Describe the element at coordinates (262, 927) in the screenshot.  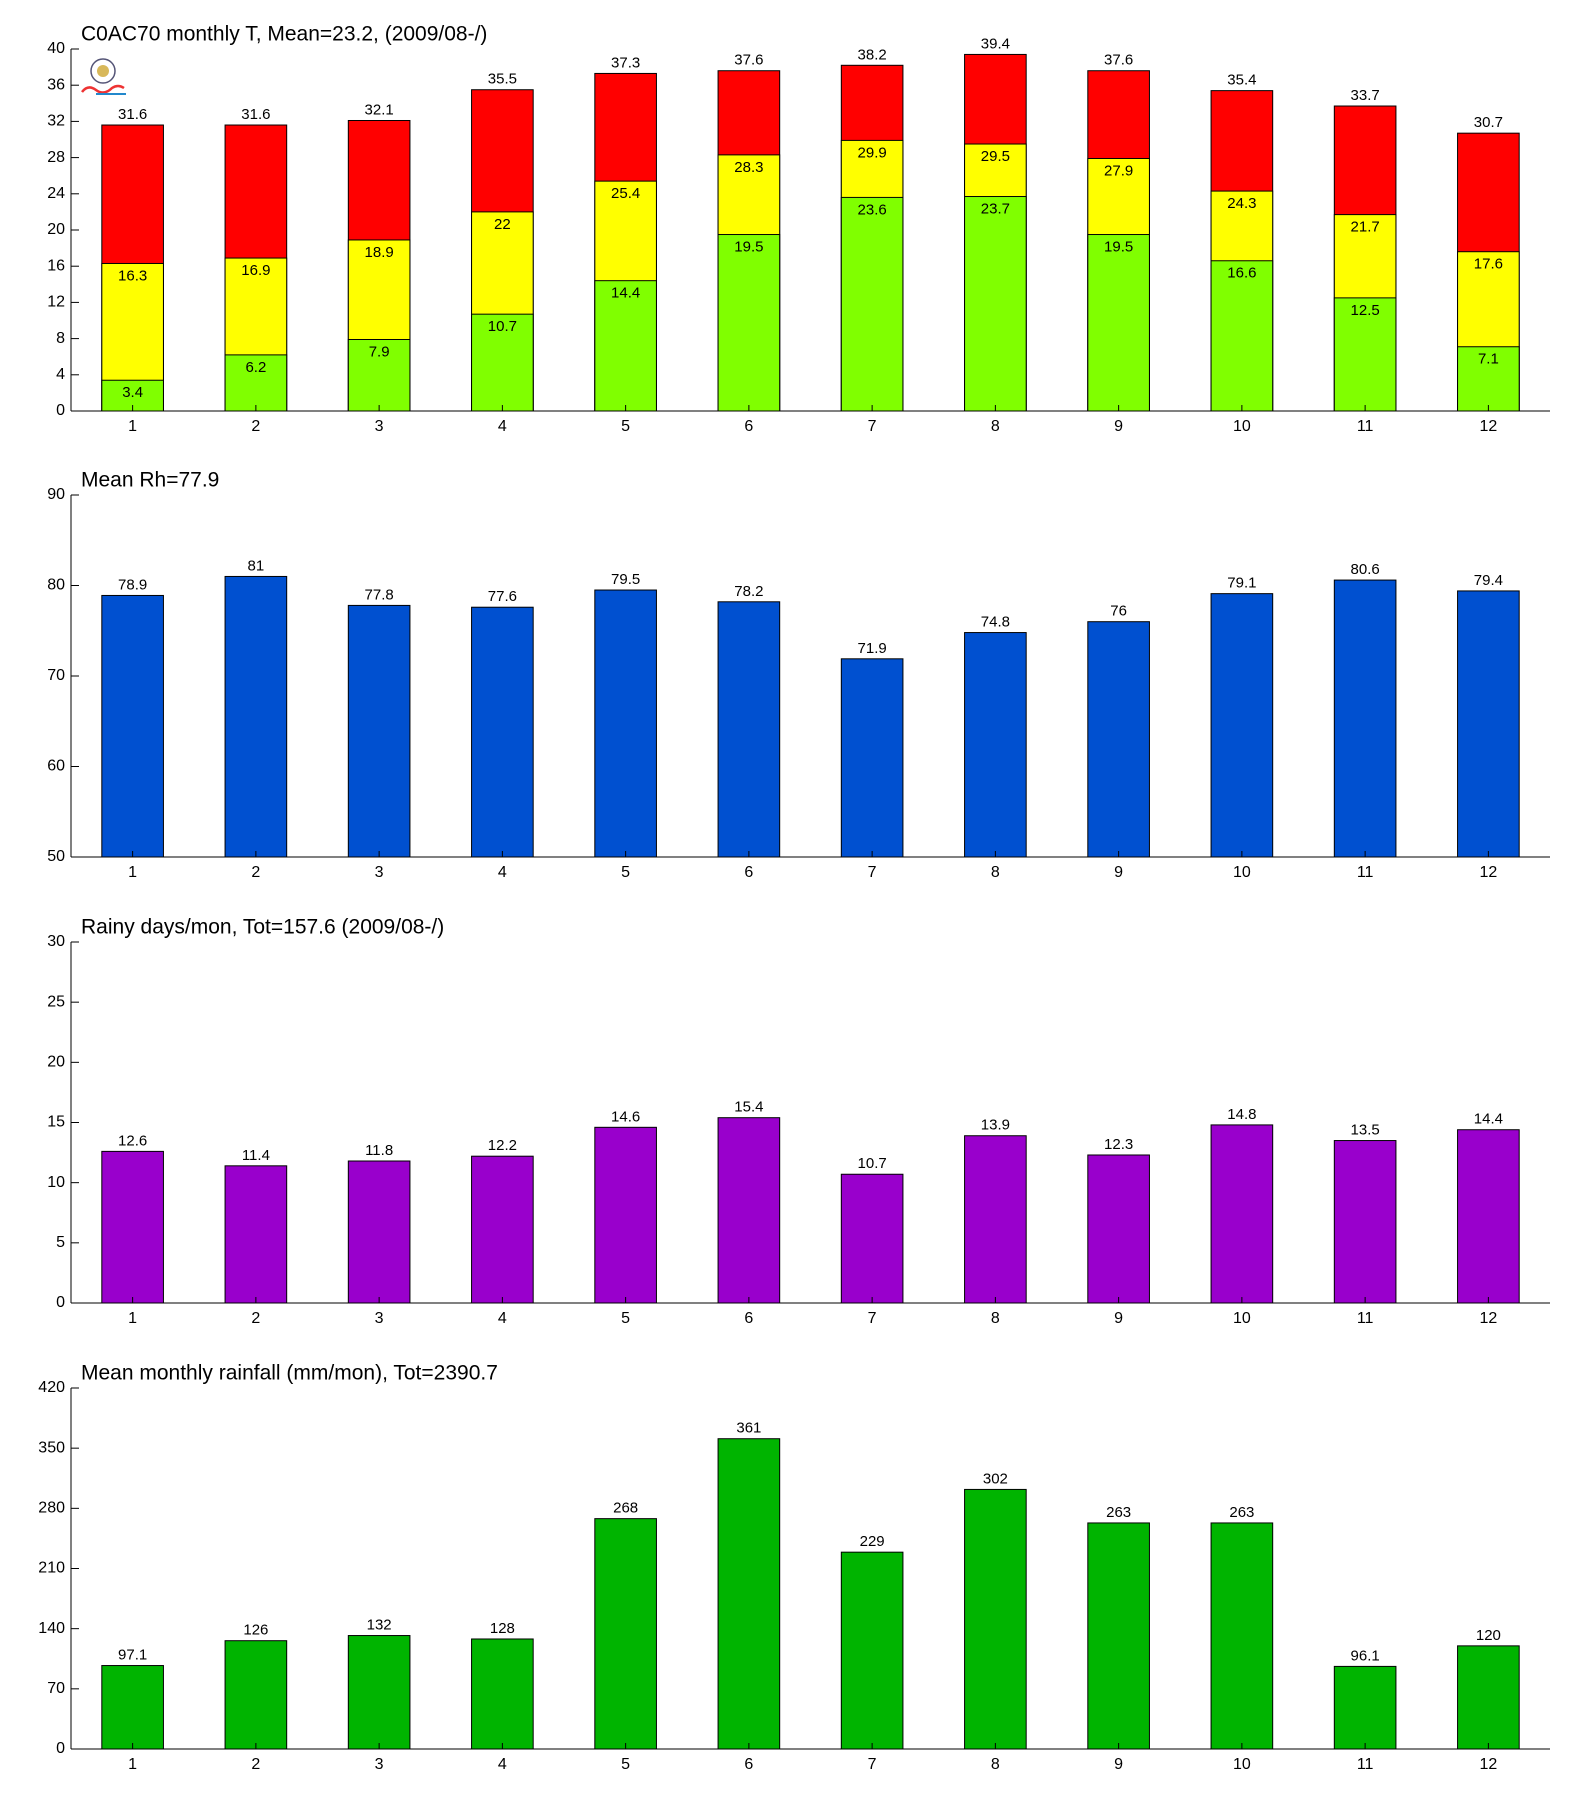
I see `chart-title: Rainy days/mon, Tot=157.6 (2009/08-/)` at that location.